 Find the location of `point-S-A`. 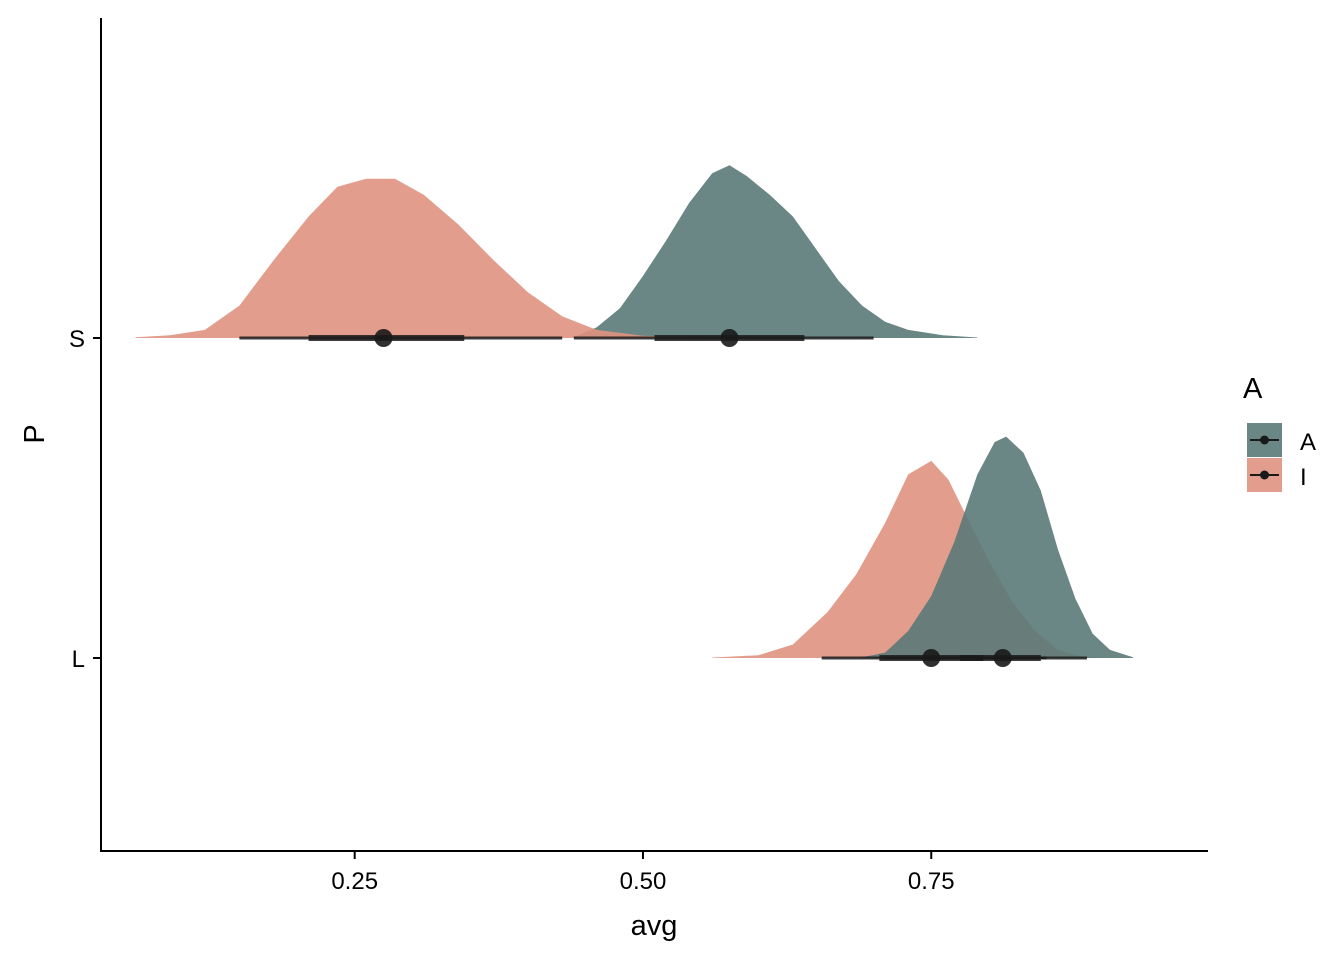

point-S-A is located at coordinates (729, 338).